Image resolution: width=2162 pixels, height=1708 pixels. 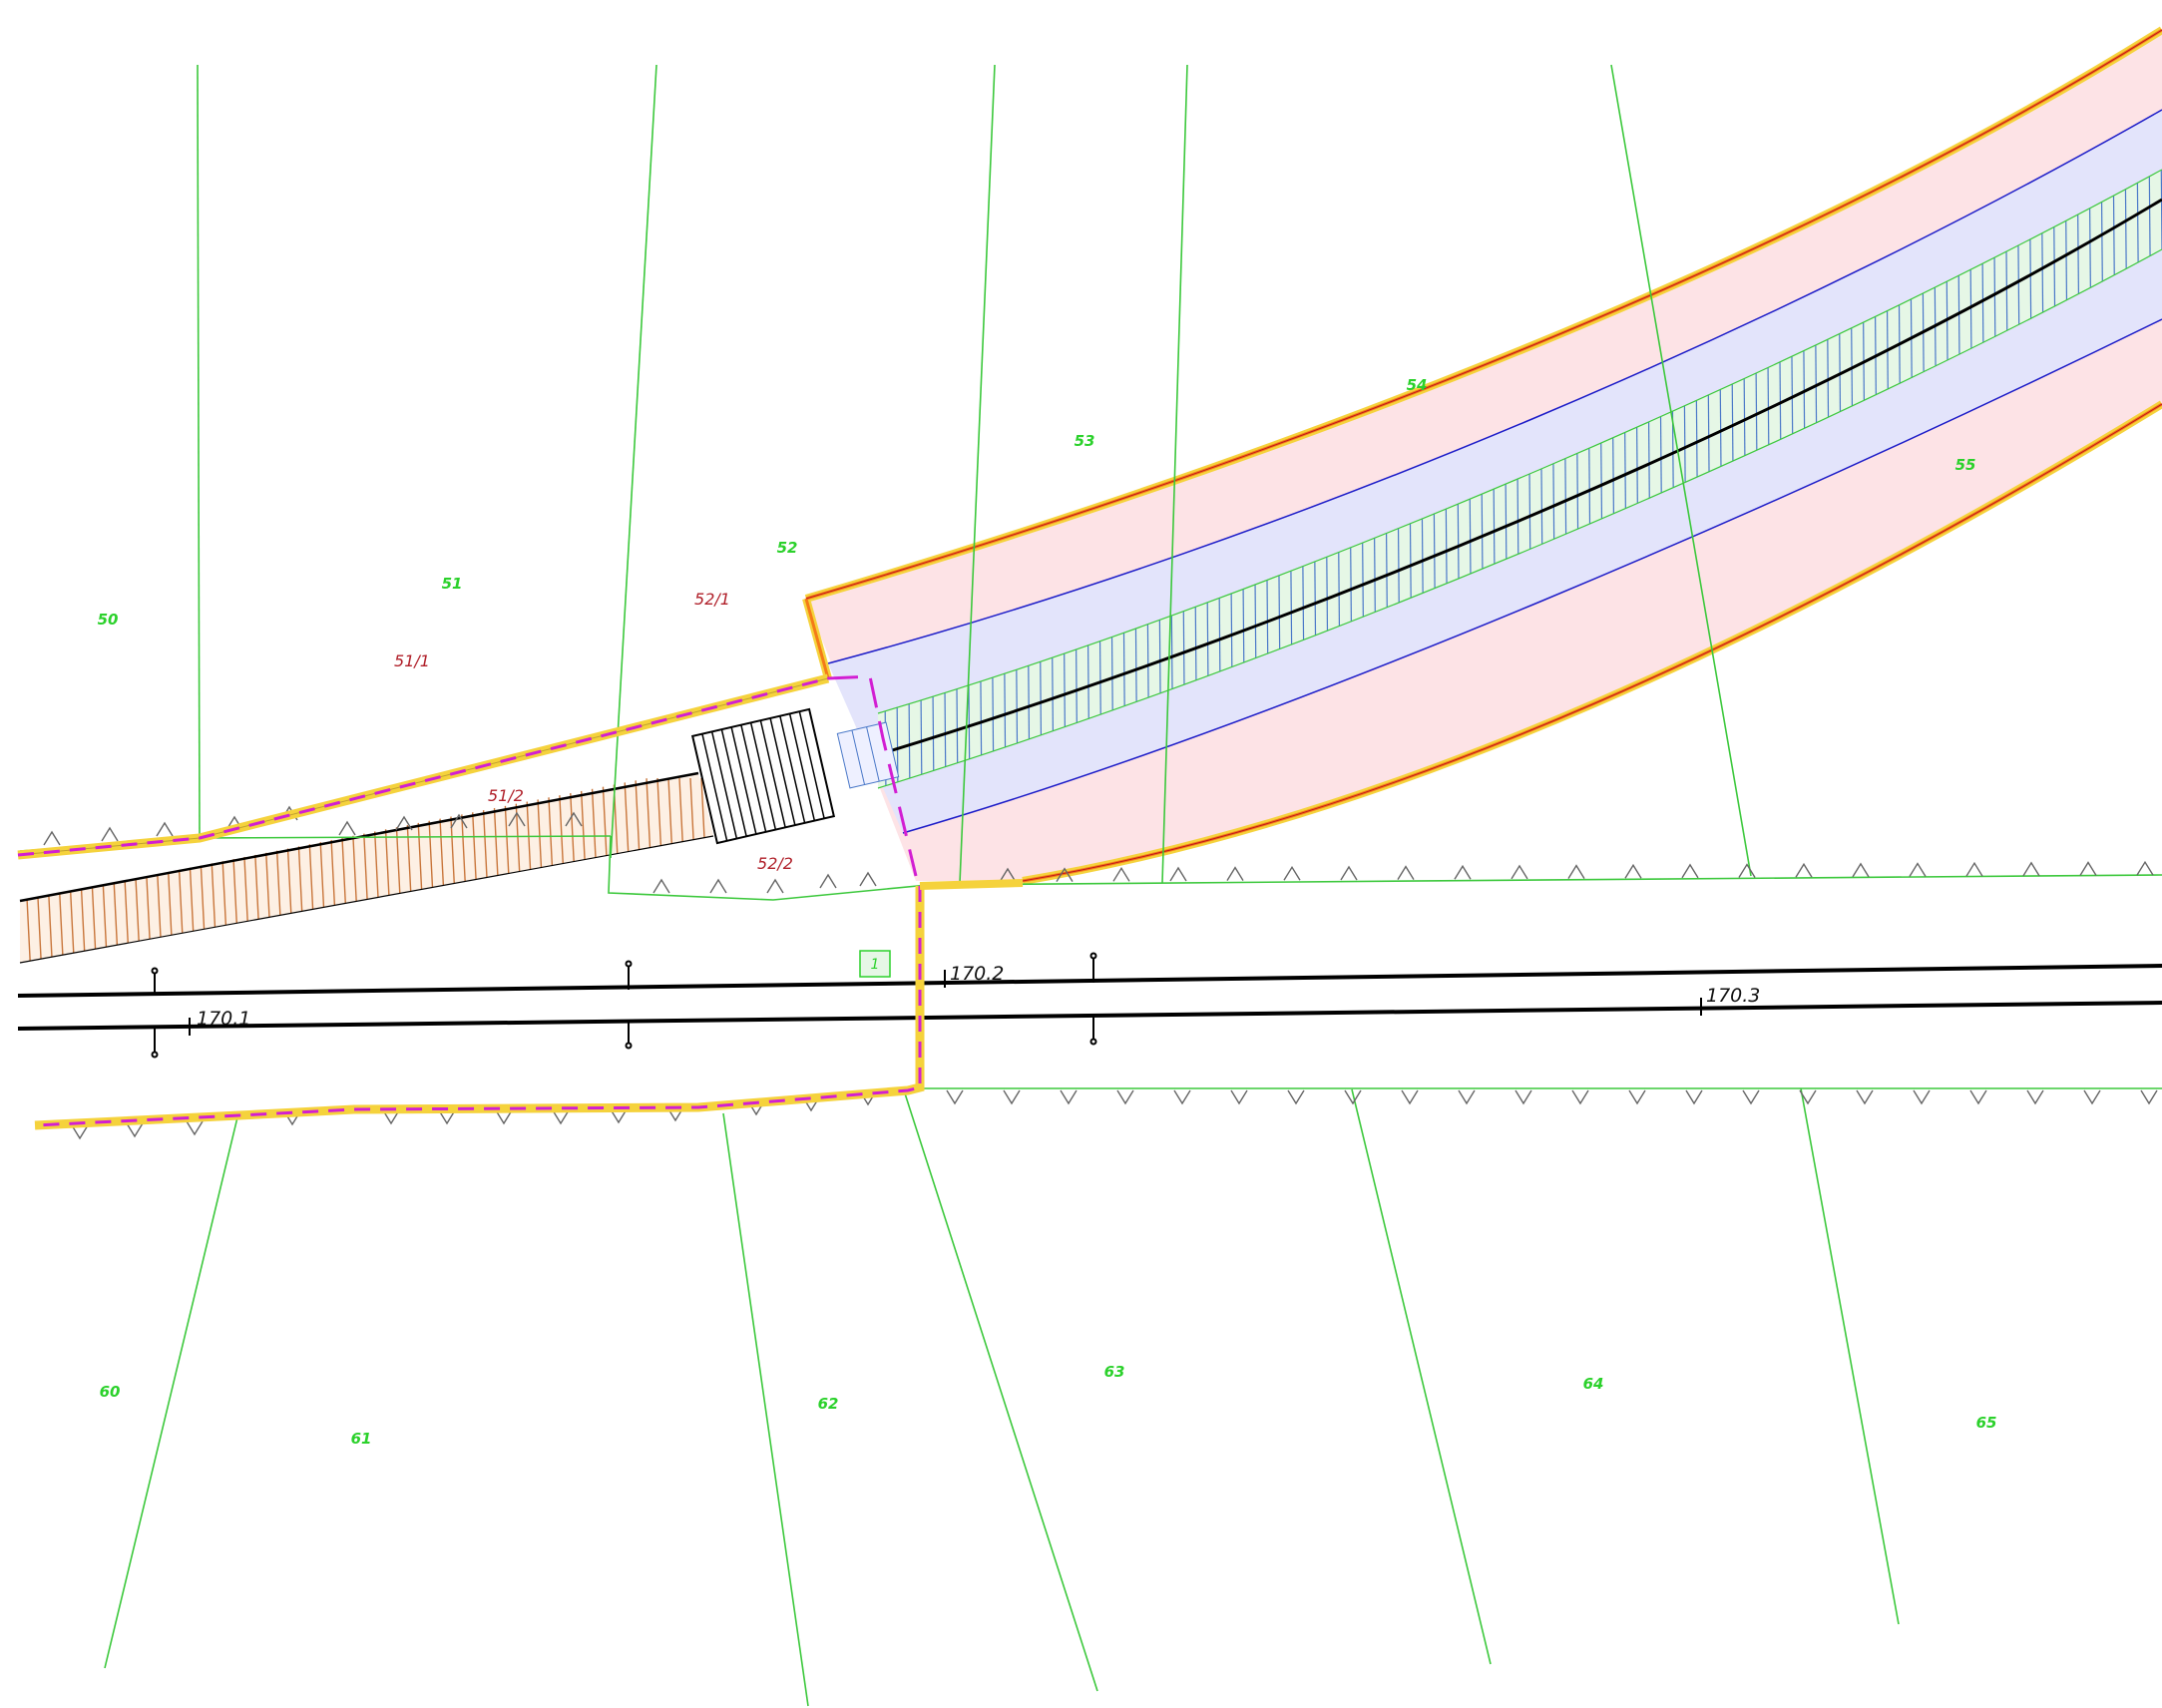 What do you see at coordinates (506, 795) in the screenshot?
I see `subparcel-label-51-2: 51/2` at bounding box center [506, 795].